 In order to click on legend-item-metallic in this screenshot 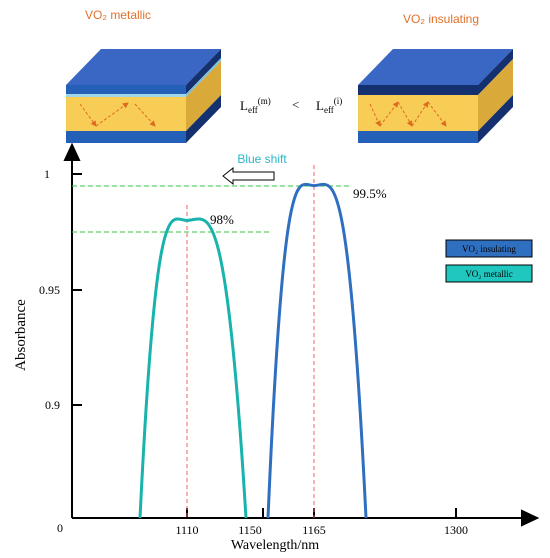, I will do `click(489, 273)`.